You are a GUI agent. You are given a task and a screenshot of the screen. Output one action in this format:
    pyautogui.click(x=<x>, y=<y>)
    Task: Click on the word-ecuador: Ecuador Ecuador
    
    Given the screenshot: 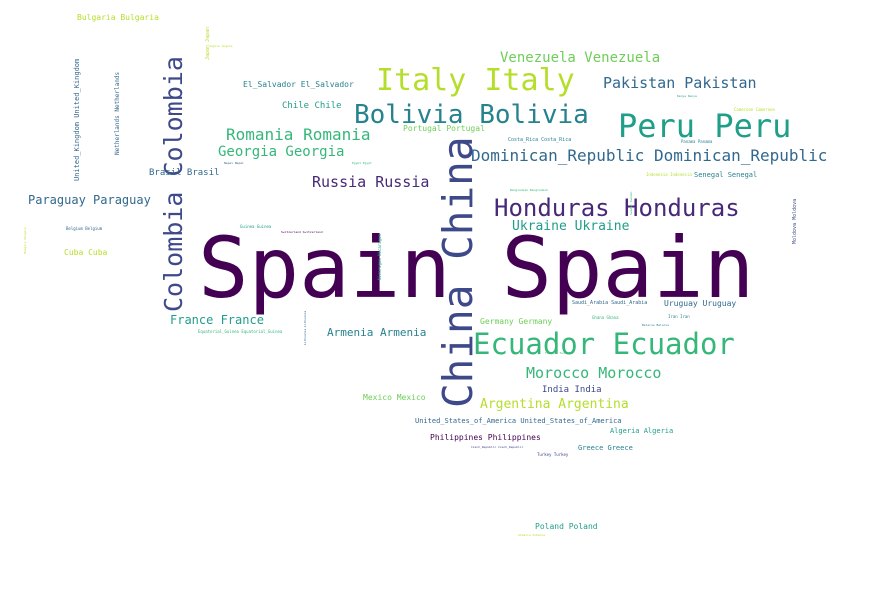 What is the action you would take?
    pyautogui.click(x=604, y=344)
    